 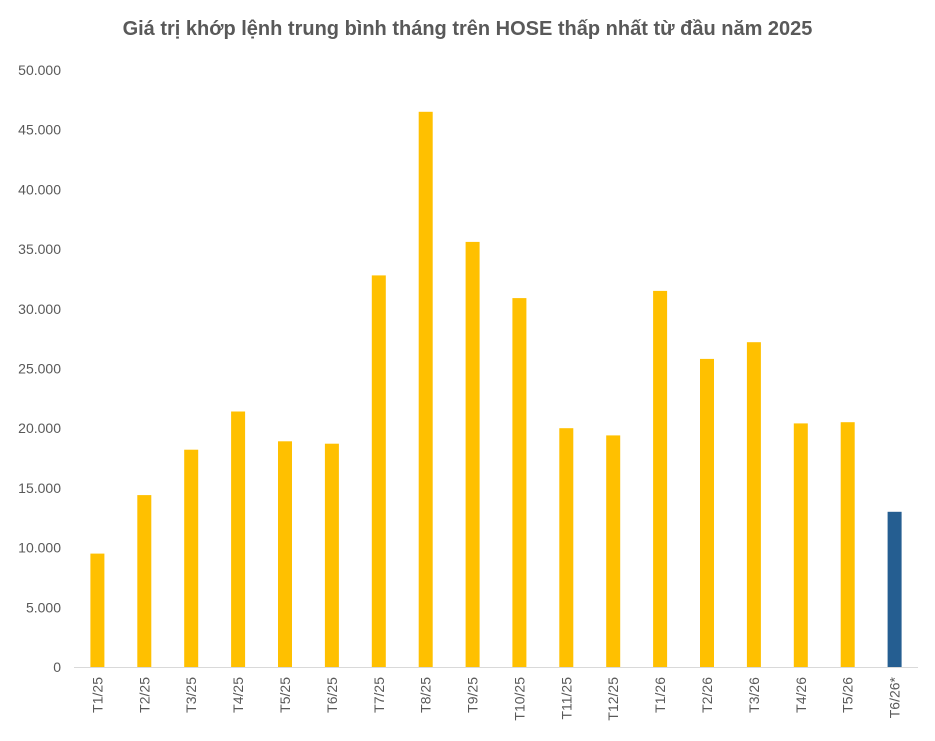 I want to click on x-tick-label: T9/25, so click(x=473, y=695).